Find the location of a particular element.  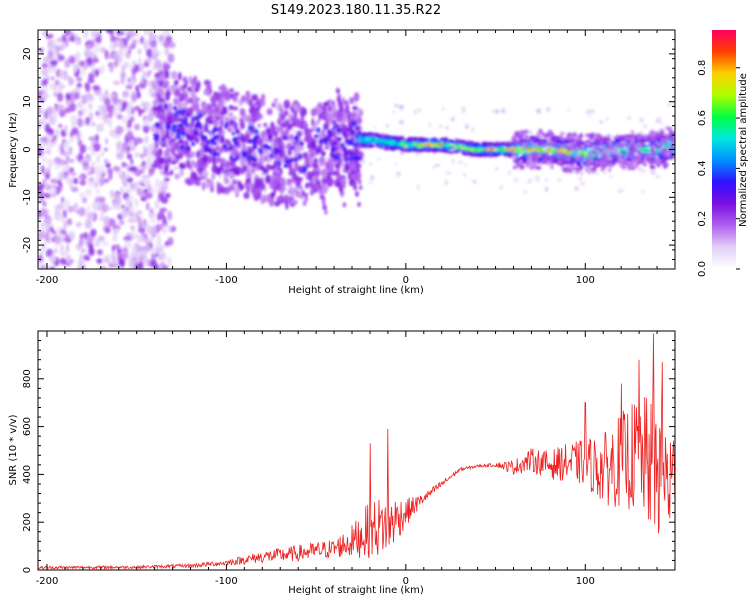

x-tick-label: -200 is located at coordinates (47, 280).